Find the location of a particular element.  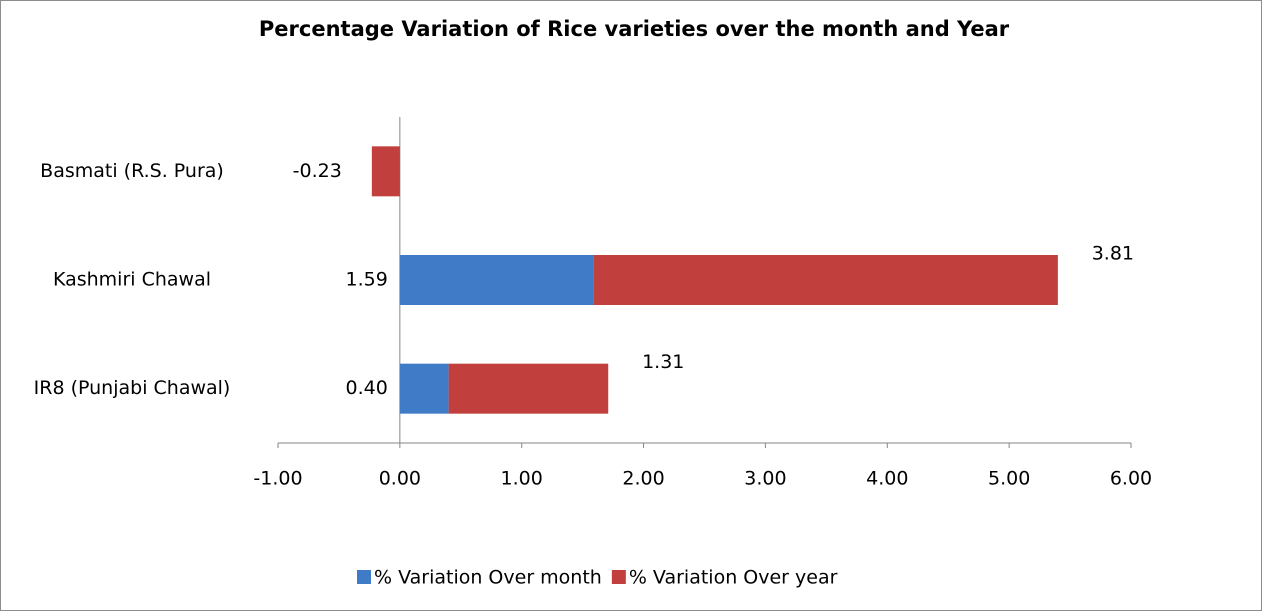

x-tick-label: 3.00 is located at coordinates (765, 479).